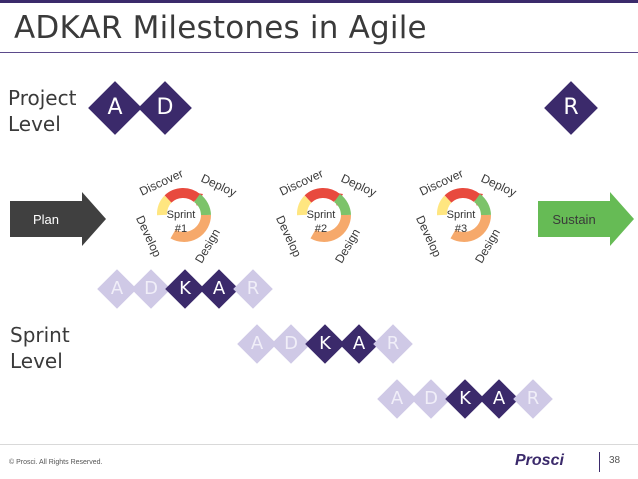 This screenshot has height=479, width=638. I want to click on sprint-3-label-line1: Sprint, so click(461, 215).